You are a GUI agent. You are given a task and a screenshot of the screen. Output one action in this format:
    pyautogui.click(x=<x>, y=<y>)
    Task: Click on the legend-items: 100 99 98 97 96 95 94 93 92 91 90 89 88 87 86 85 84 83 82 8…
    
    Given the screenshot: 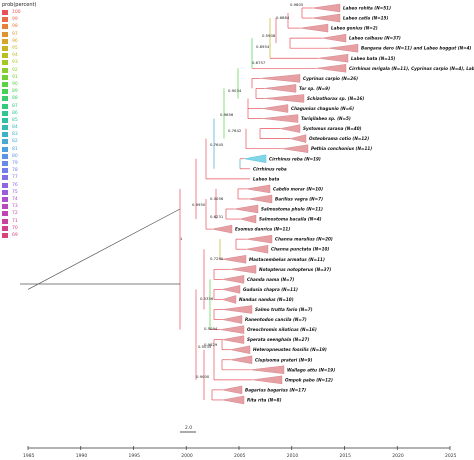 What is the action you would take?
    pyautogui.click(x=32, y=124)
    